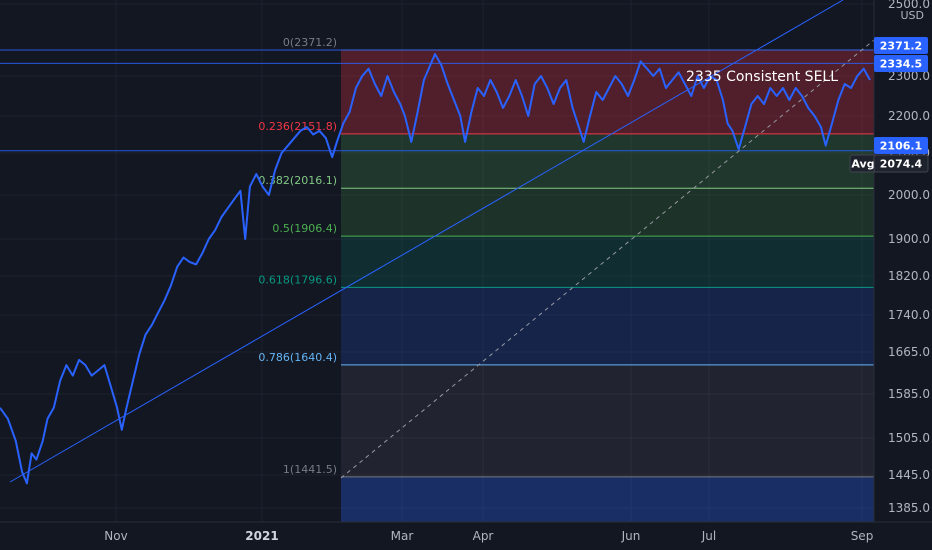  I want to click on fib-zone-extension, so click(607, 499).